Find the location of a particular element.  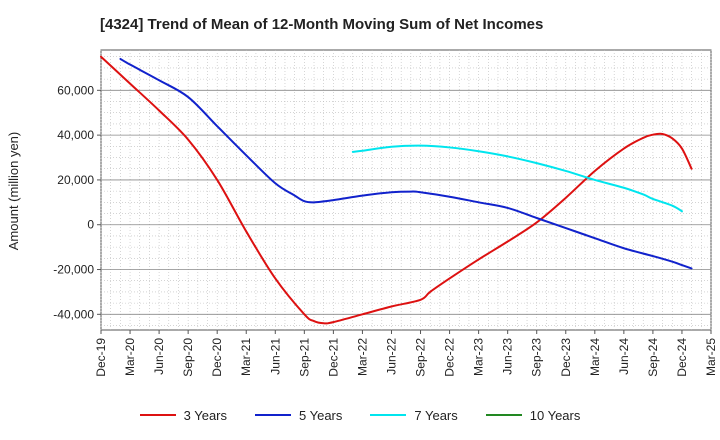

legend-label: 3 Years is located at coordinates (205, 415).